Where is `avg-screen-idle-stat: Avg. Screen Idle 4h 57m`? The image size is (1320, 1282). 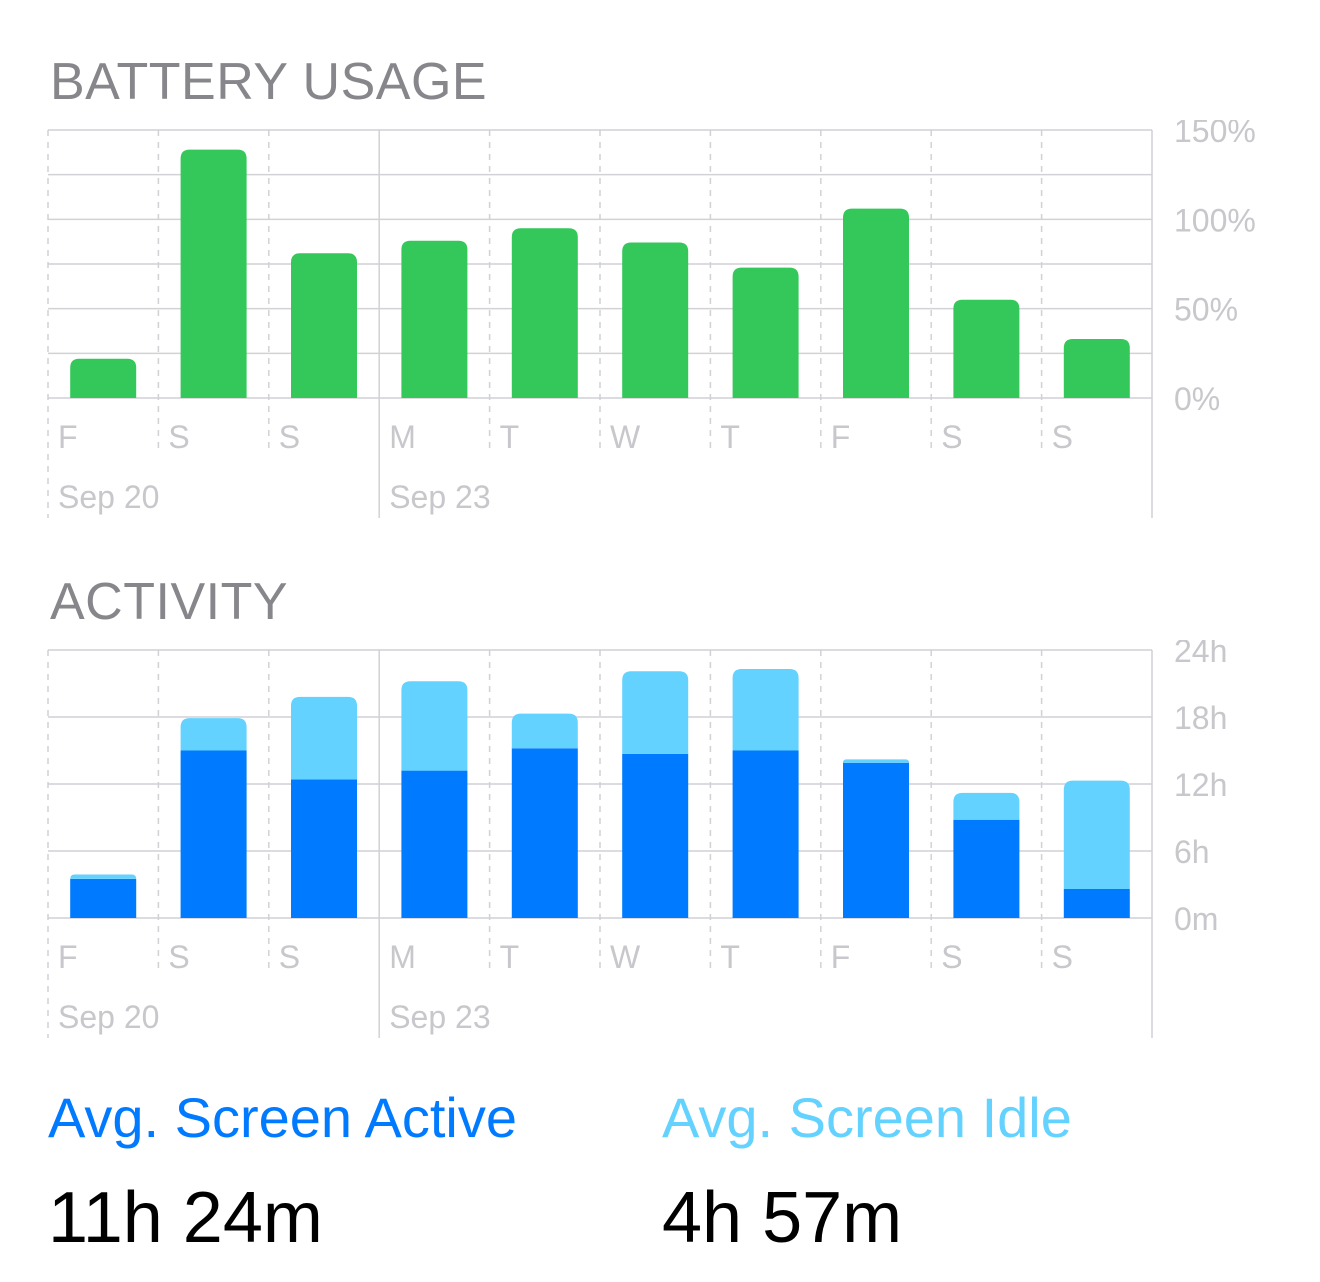 avg-screen-idle-stat: Avg. Screen Idle 4h 57m is located at coordinates (867, 1173).